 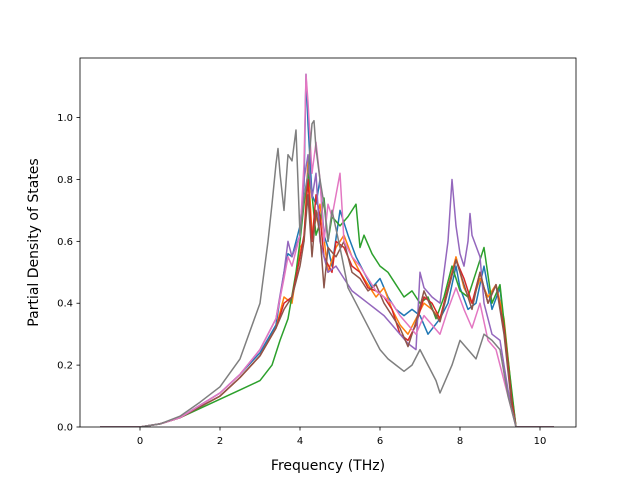 What do you see at coordinates (65, 118) in the screenshot?
I see `y-tick-label: 1.0` at bounding box center [65, 118].